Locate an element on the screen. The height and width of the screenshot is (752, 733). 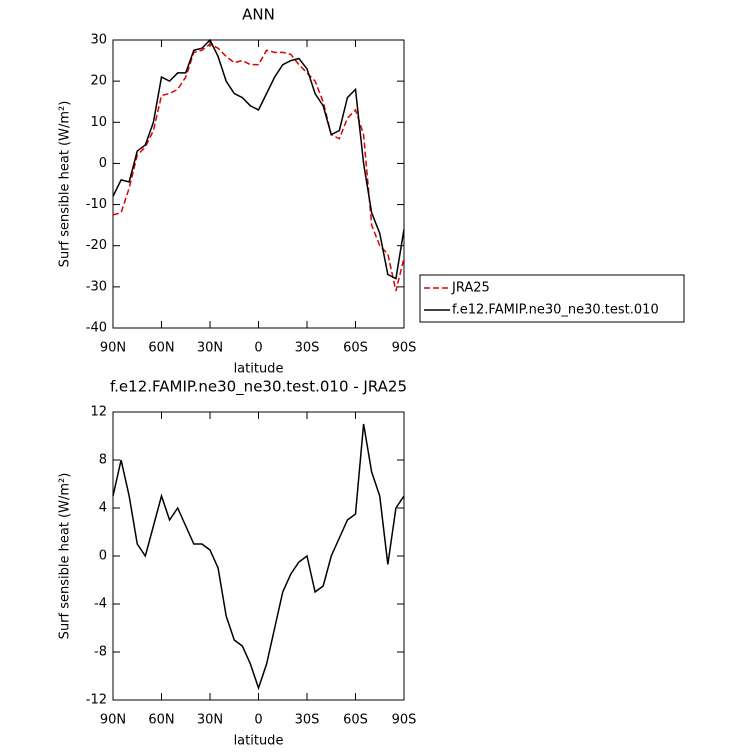
y-tick-label: 10 is located at coordinates (98, 122).